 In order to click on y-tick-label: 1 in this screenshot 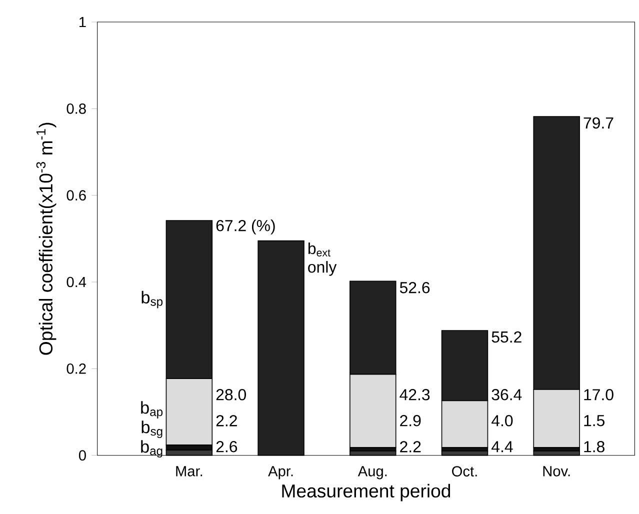, I will do `click(83, 22)`.